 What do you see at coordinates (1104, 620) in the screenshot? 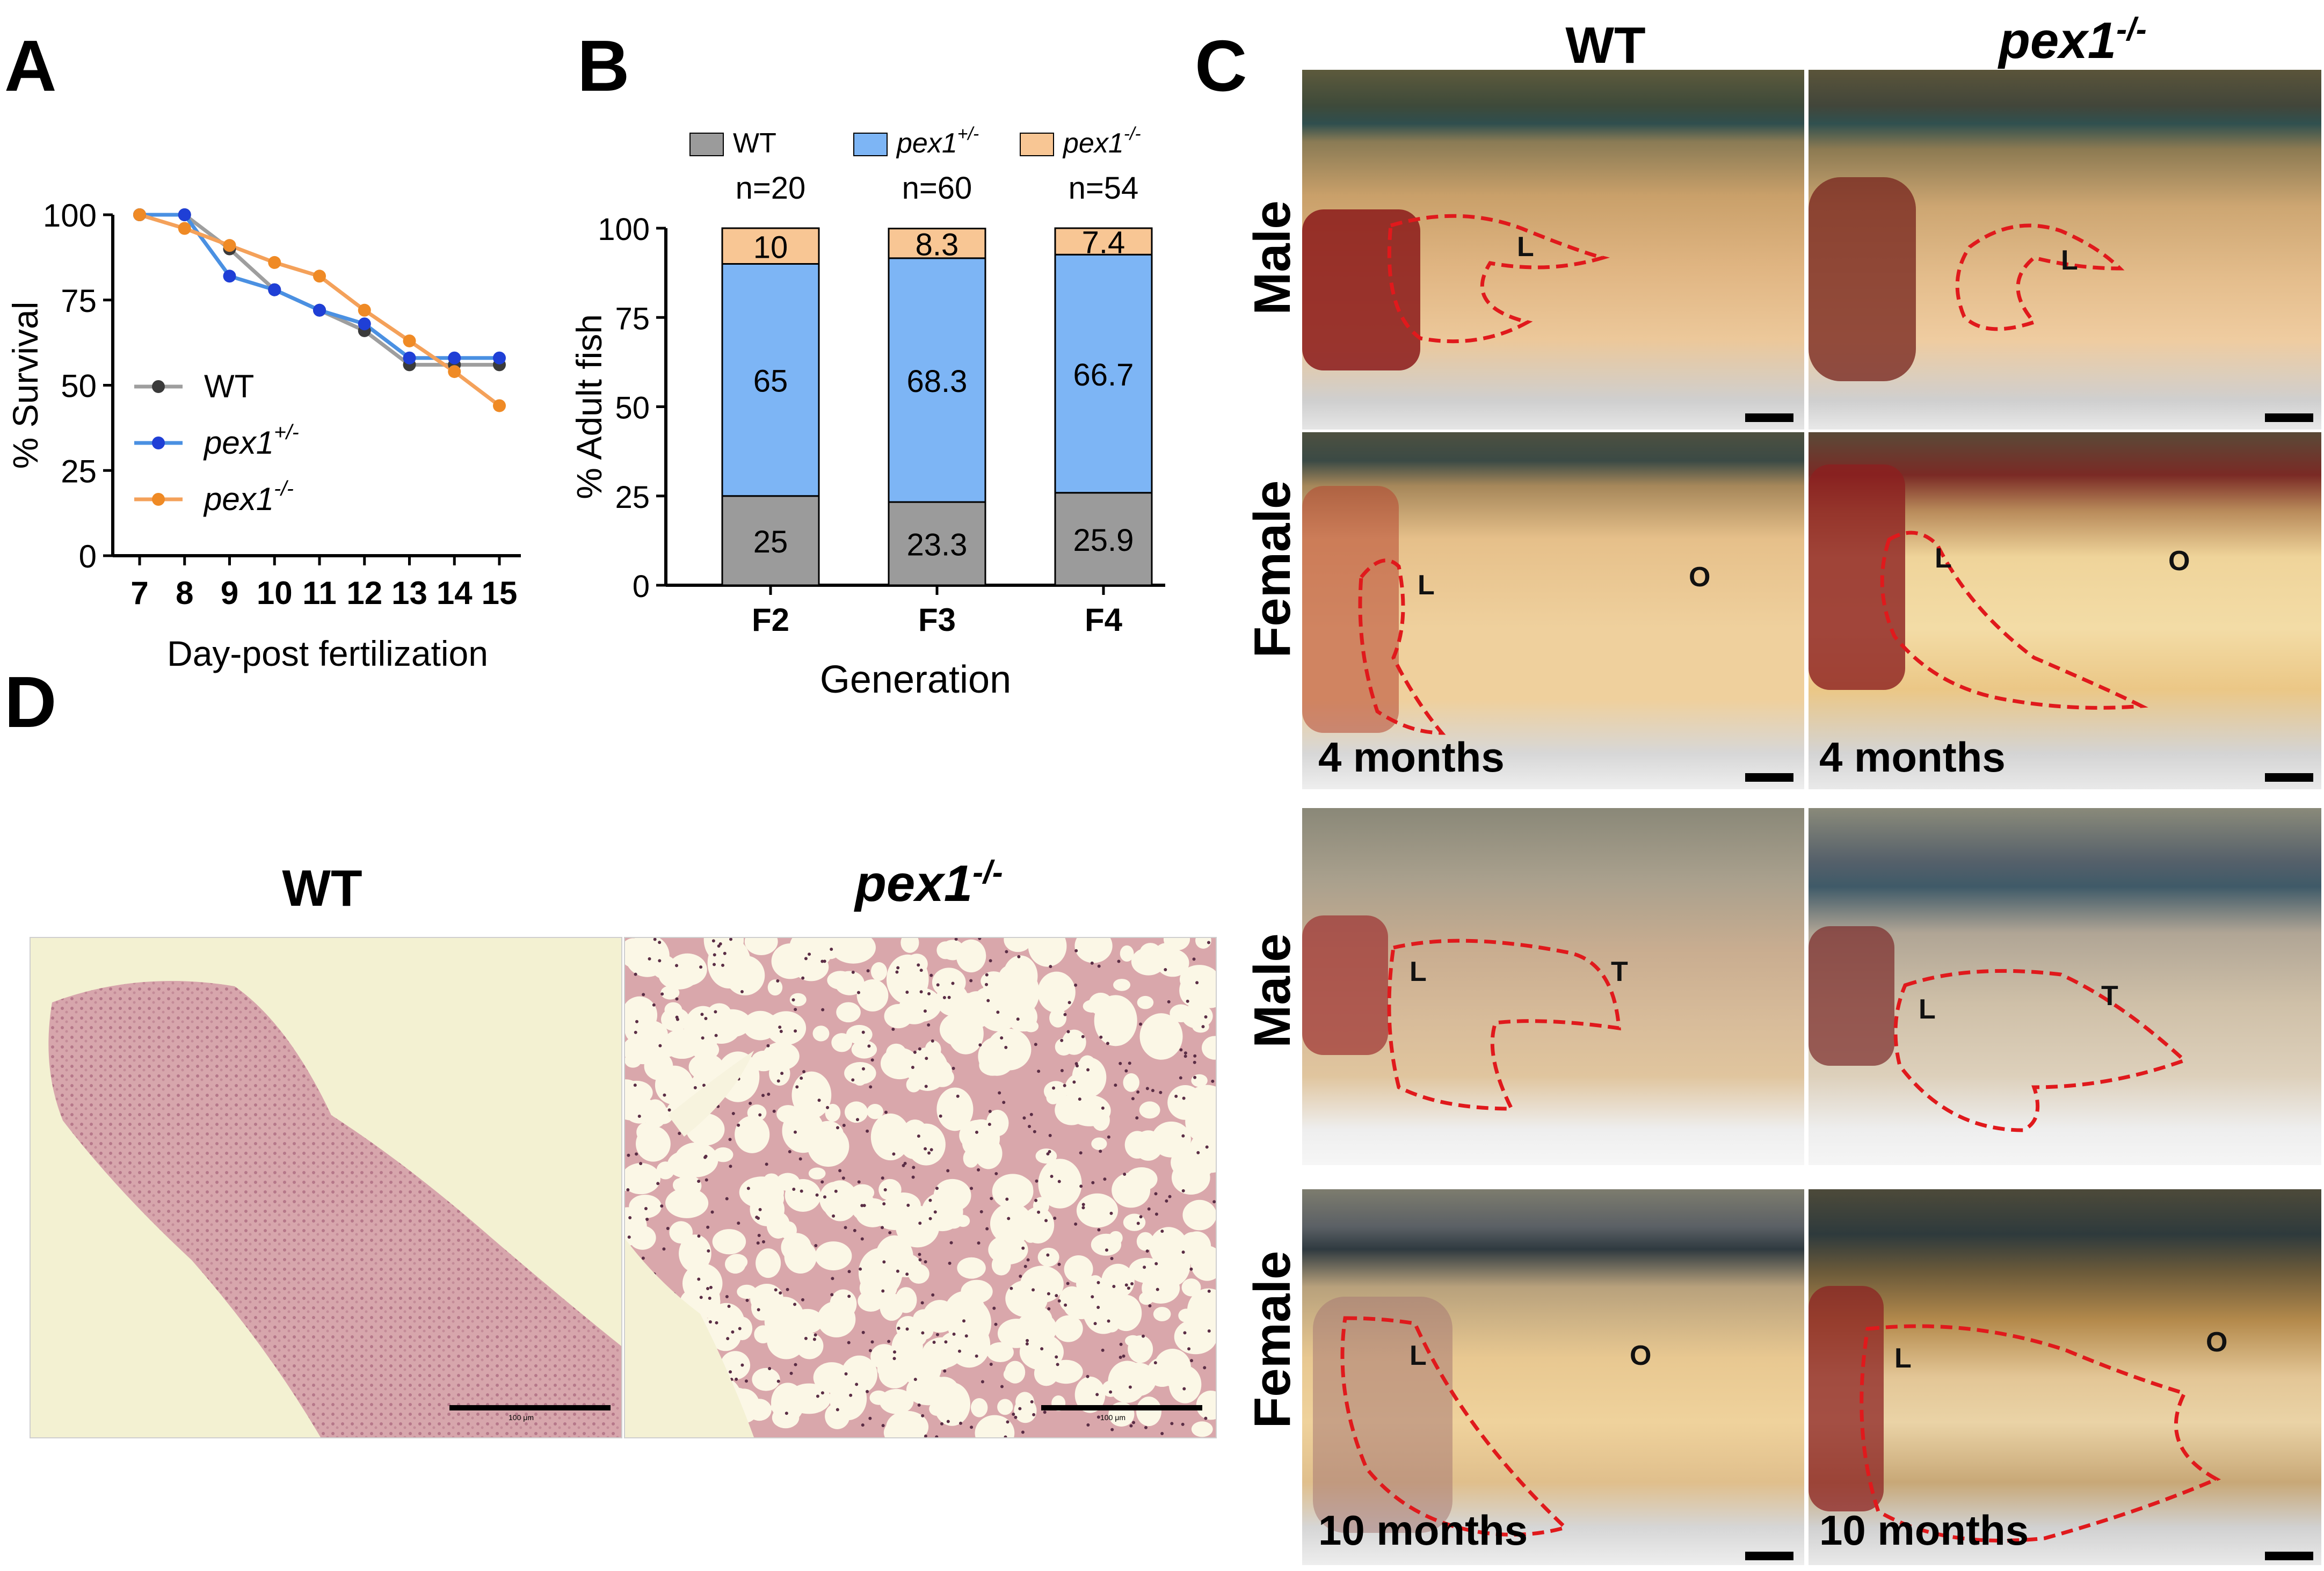
I see `x-tick-label: F4` at bounding box center [1104, 620].